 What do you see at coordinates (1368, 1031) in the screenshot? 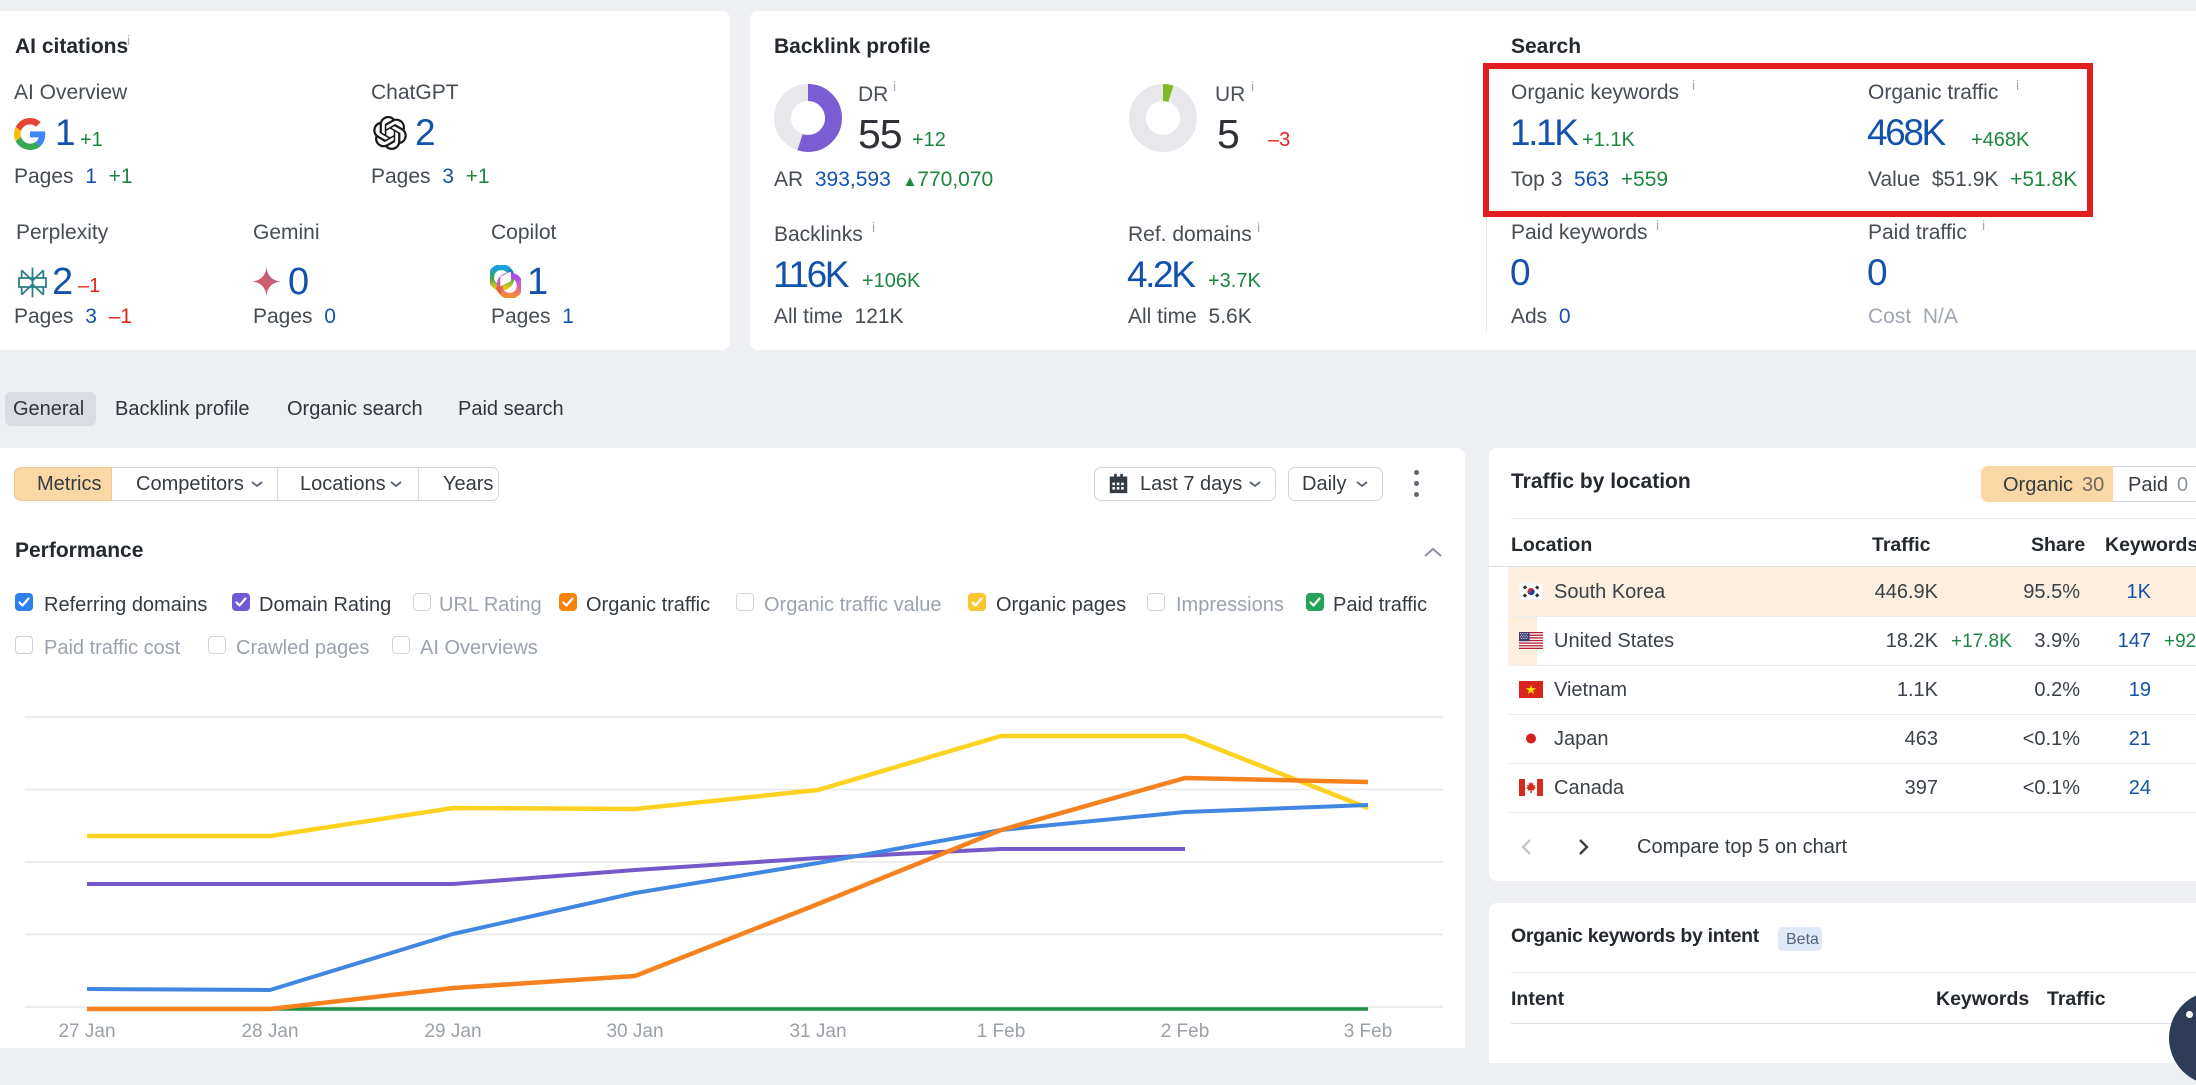
I see `svg-text: 3 Feb` at bounding box center [1368, 1031].